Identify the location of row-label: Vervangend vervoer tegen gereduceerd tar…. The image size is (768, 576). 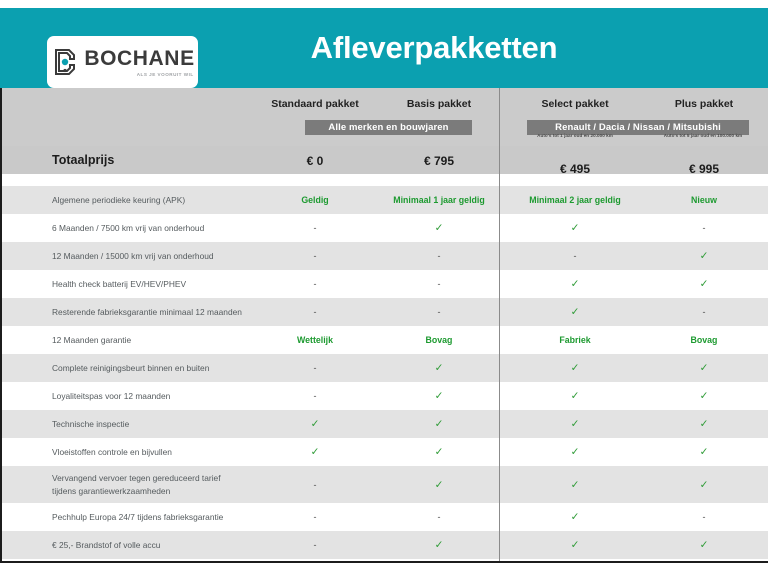
(136, 484).